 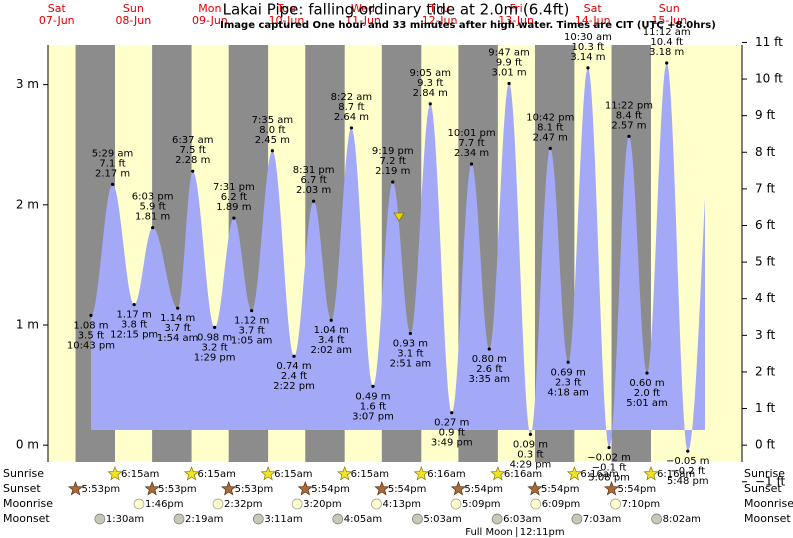 What do you see at coordinates (314, 170) in the screenshot?
I see `tide-label: 8:31 pm` at bounding box center [314, 170].